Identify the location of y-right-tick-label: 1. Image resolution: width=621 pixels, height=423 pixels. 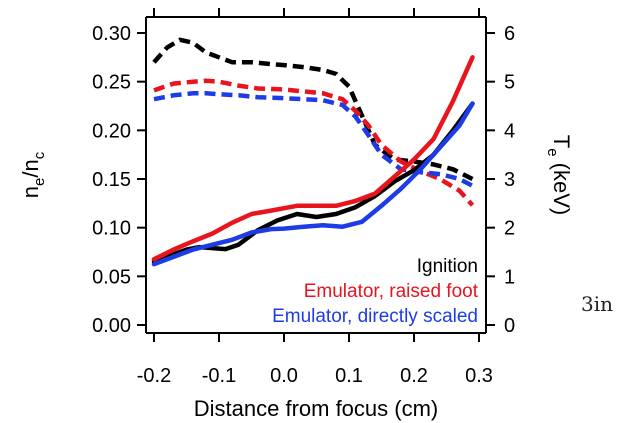
(509, 277).